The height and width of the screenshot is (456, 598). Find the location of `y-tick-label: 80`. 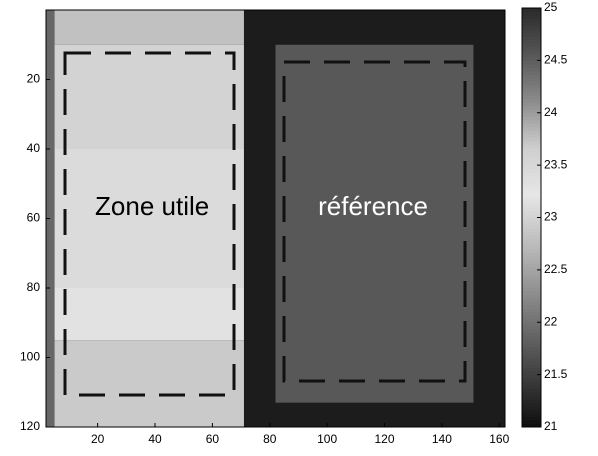

y-tick-label: 80 is located at coordinates (34, 287).